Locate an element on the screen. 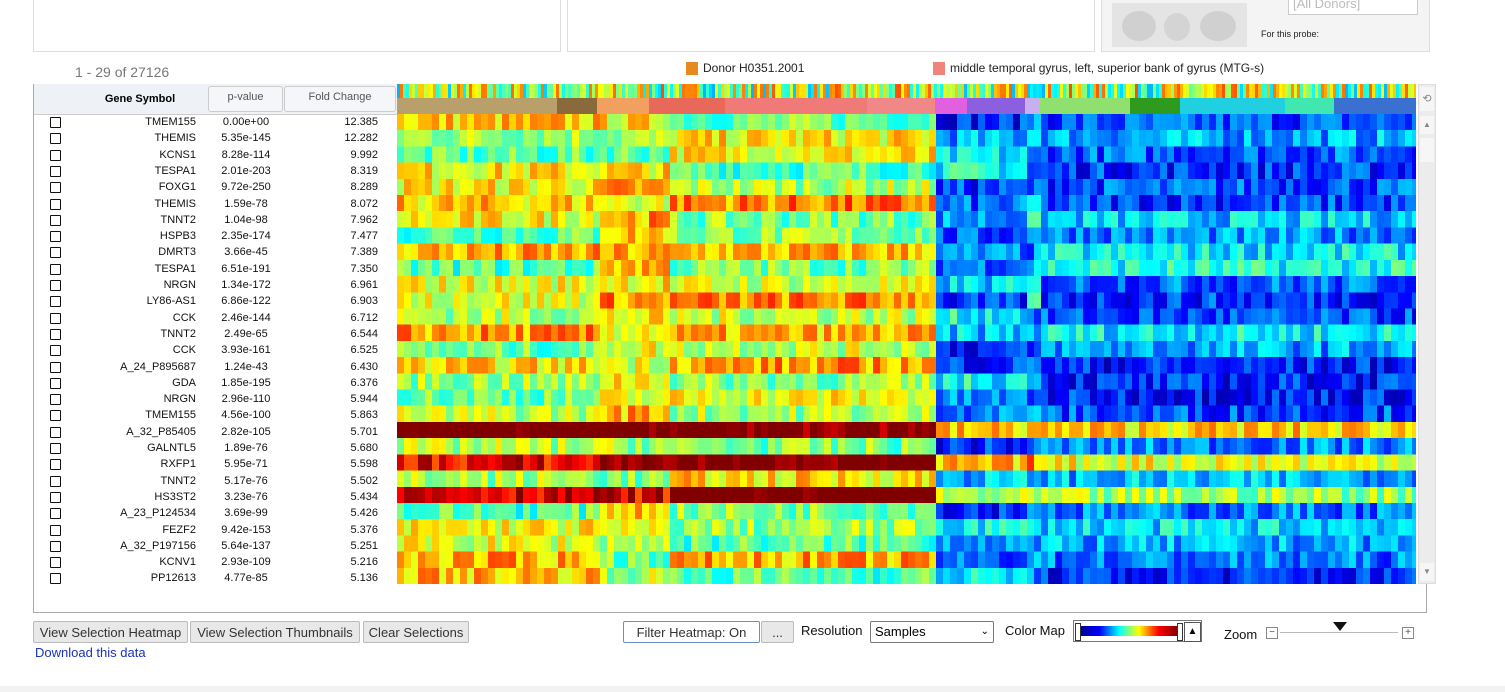 Image resolution: width=1505 pixels, height=692 pixels. donor-select: [All Donors] is located at coordinates (1353, 7).